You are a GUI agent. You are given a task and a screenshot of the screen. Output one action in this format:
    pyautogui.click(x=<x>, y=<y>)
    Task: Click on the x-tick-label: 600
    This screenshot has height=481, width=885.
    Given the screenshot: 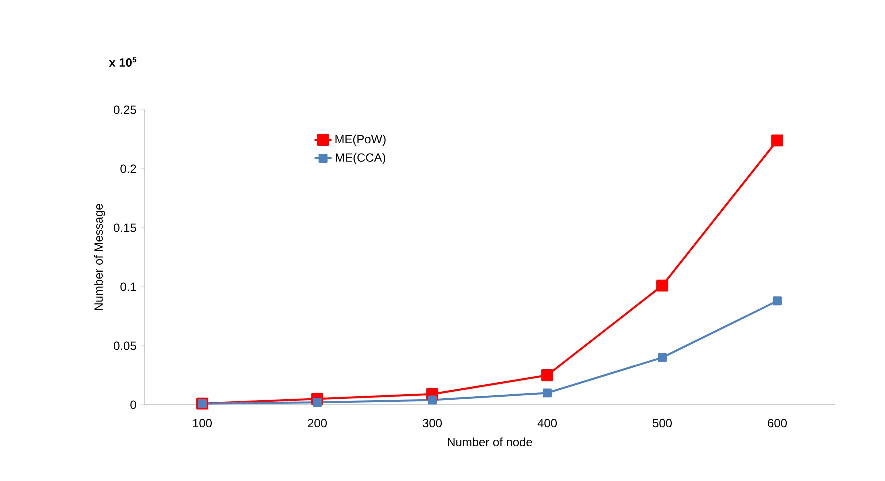 What is the action you would take?
    pyautogui.click(x=778, y=423)
    